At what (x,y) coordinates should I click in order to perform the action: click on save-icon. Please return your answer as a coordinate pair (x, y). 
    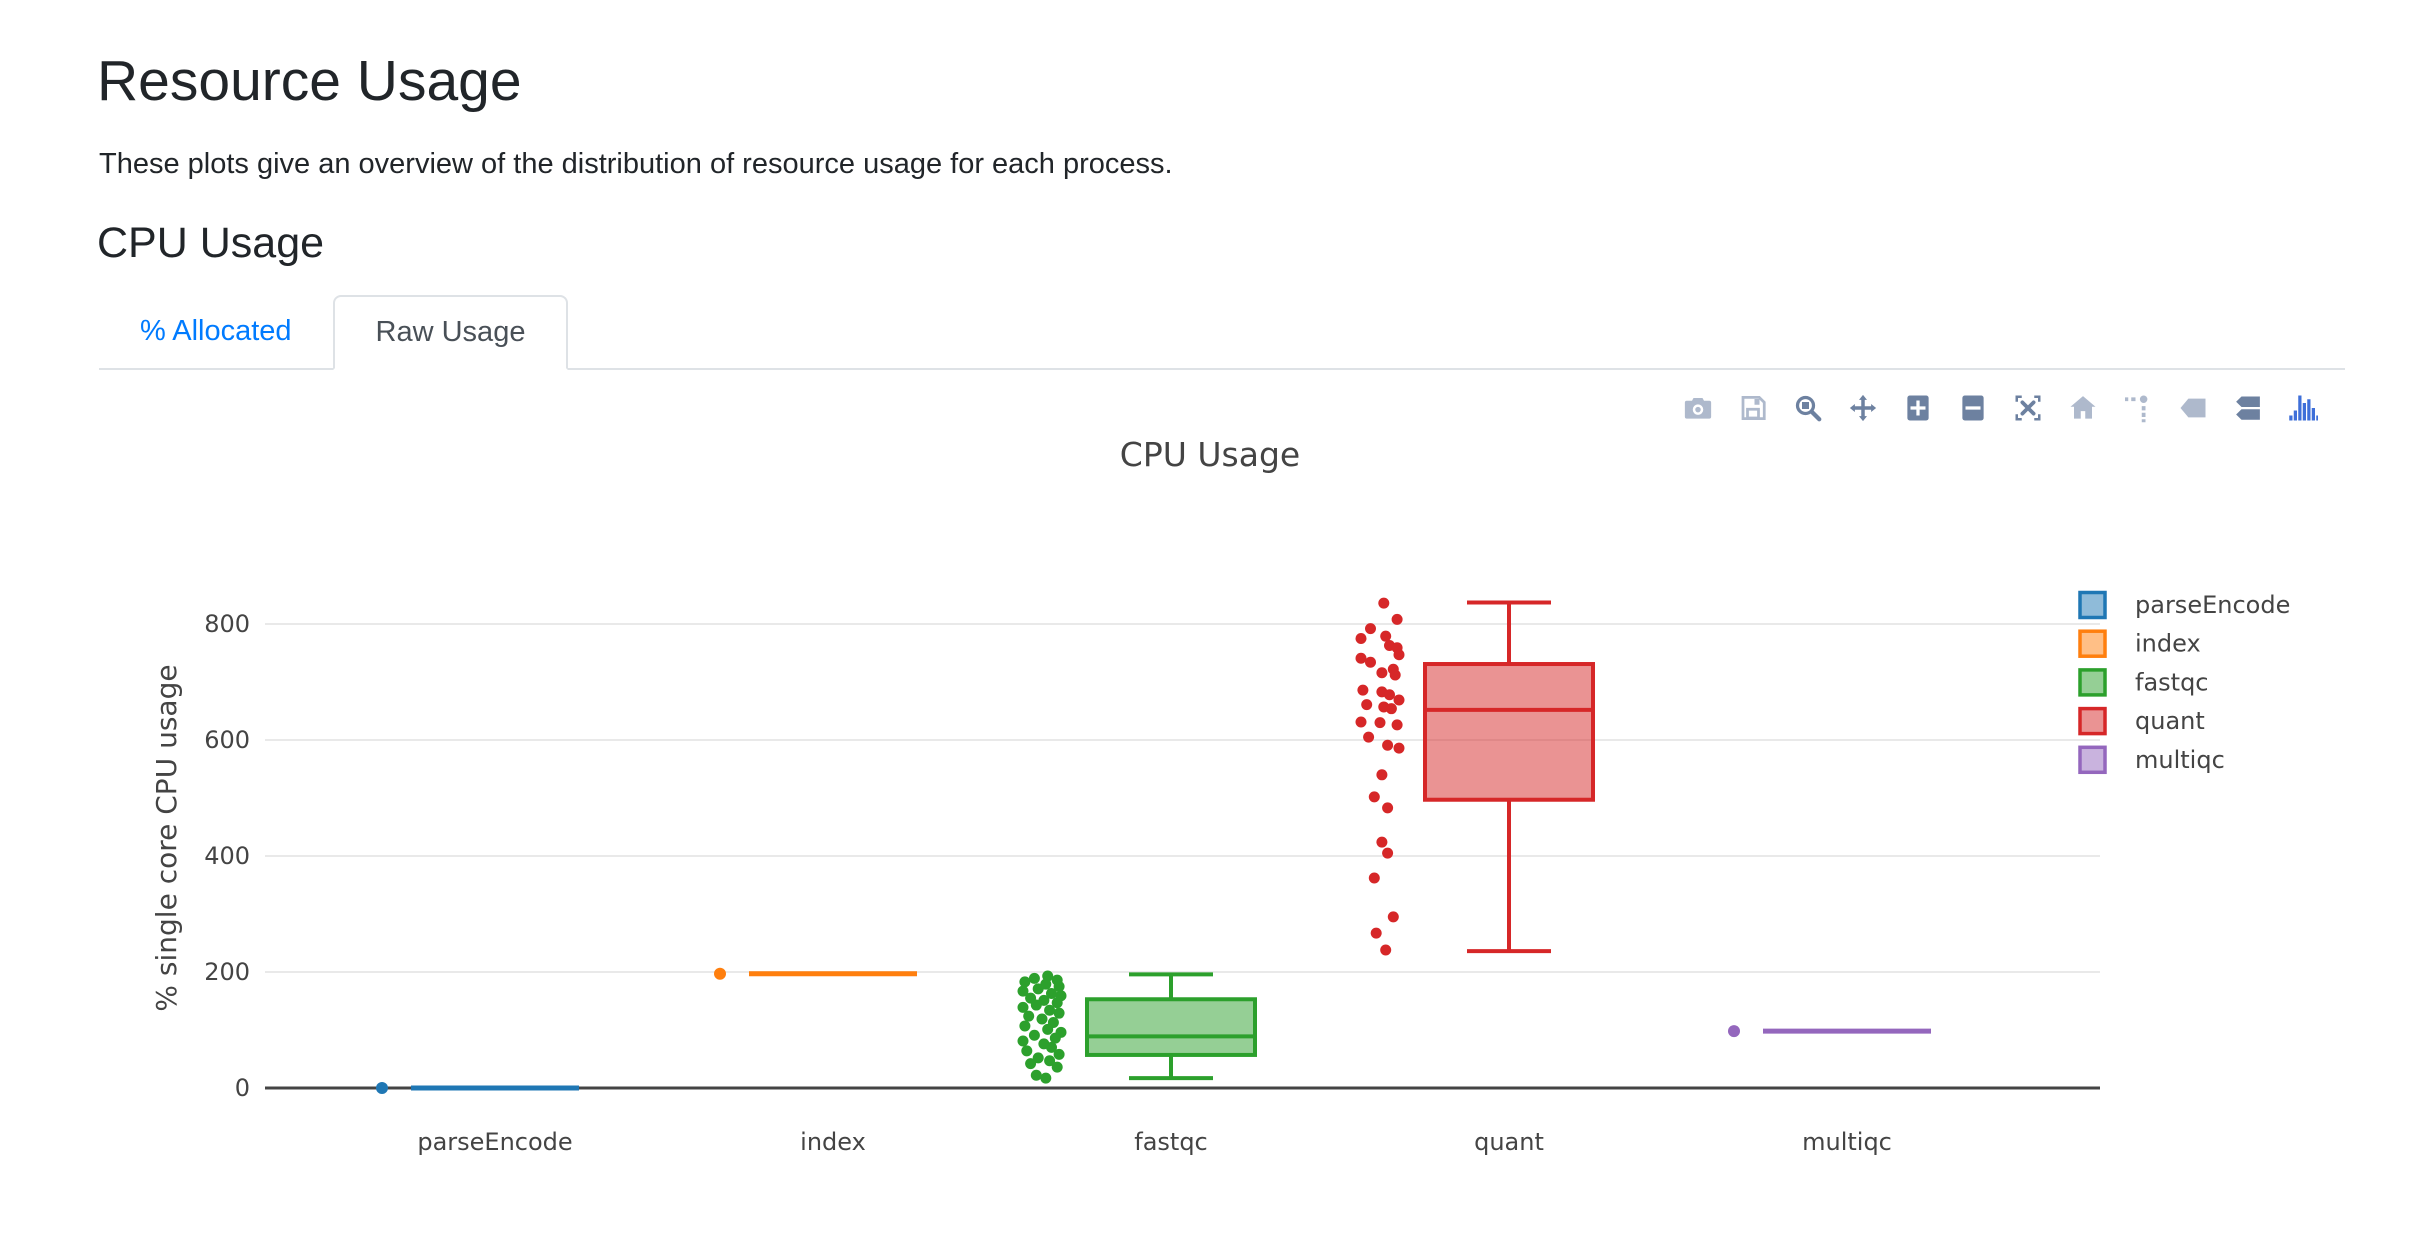
    Looking at the image, I should click on (1753, 408).